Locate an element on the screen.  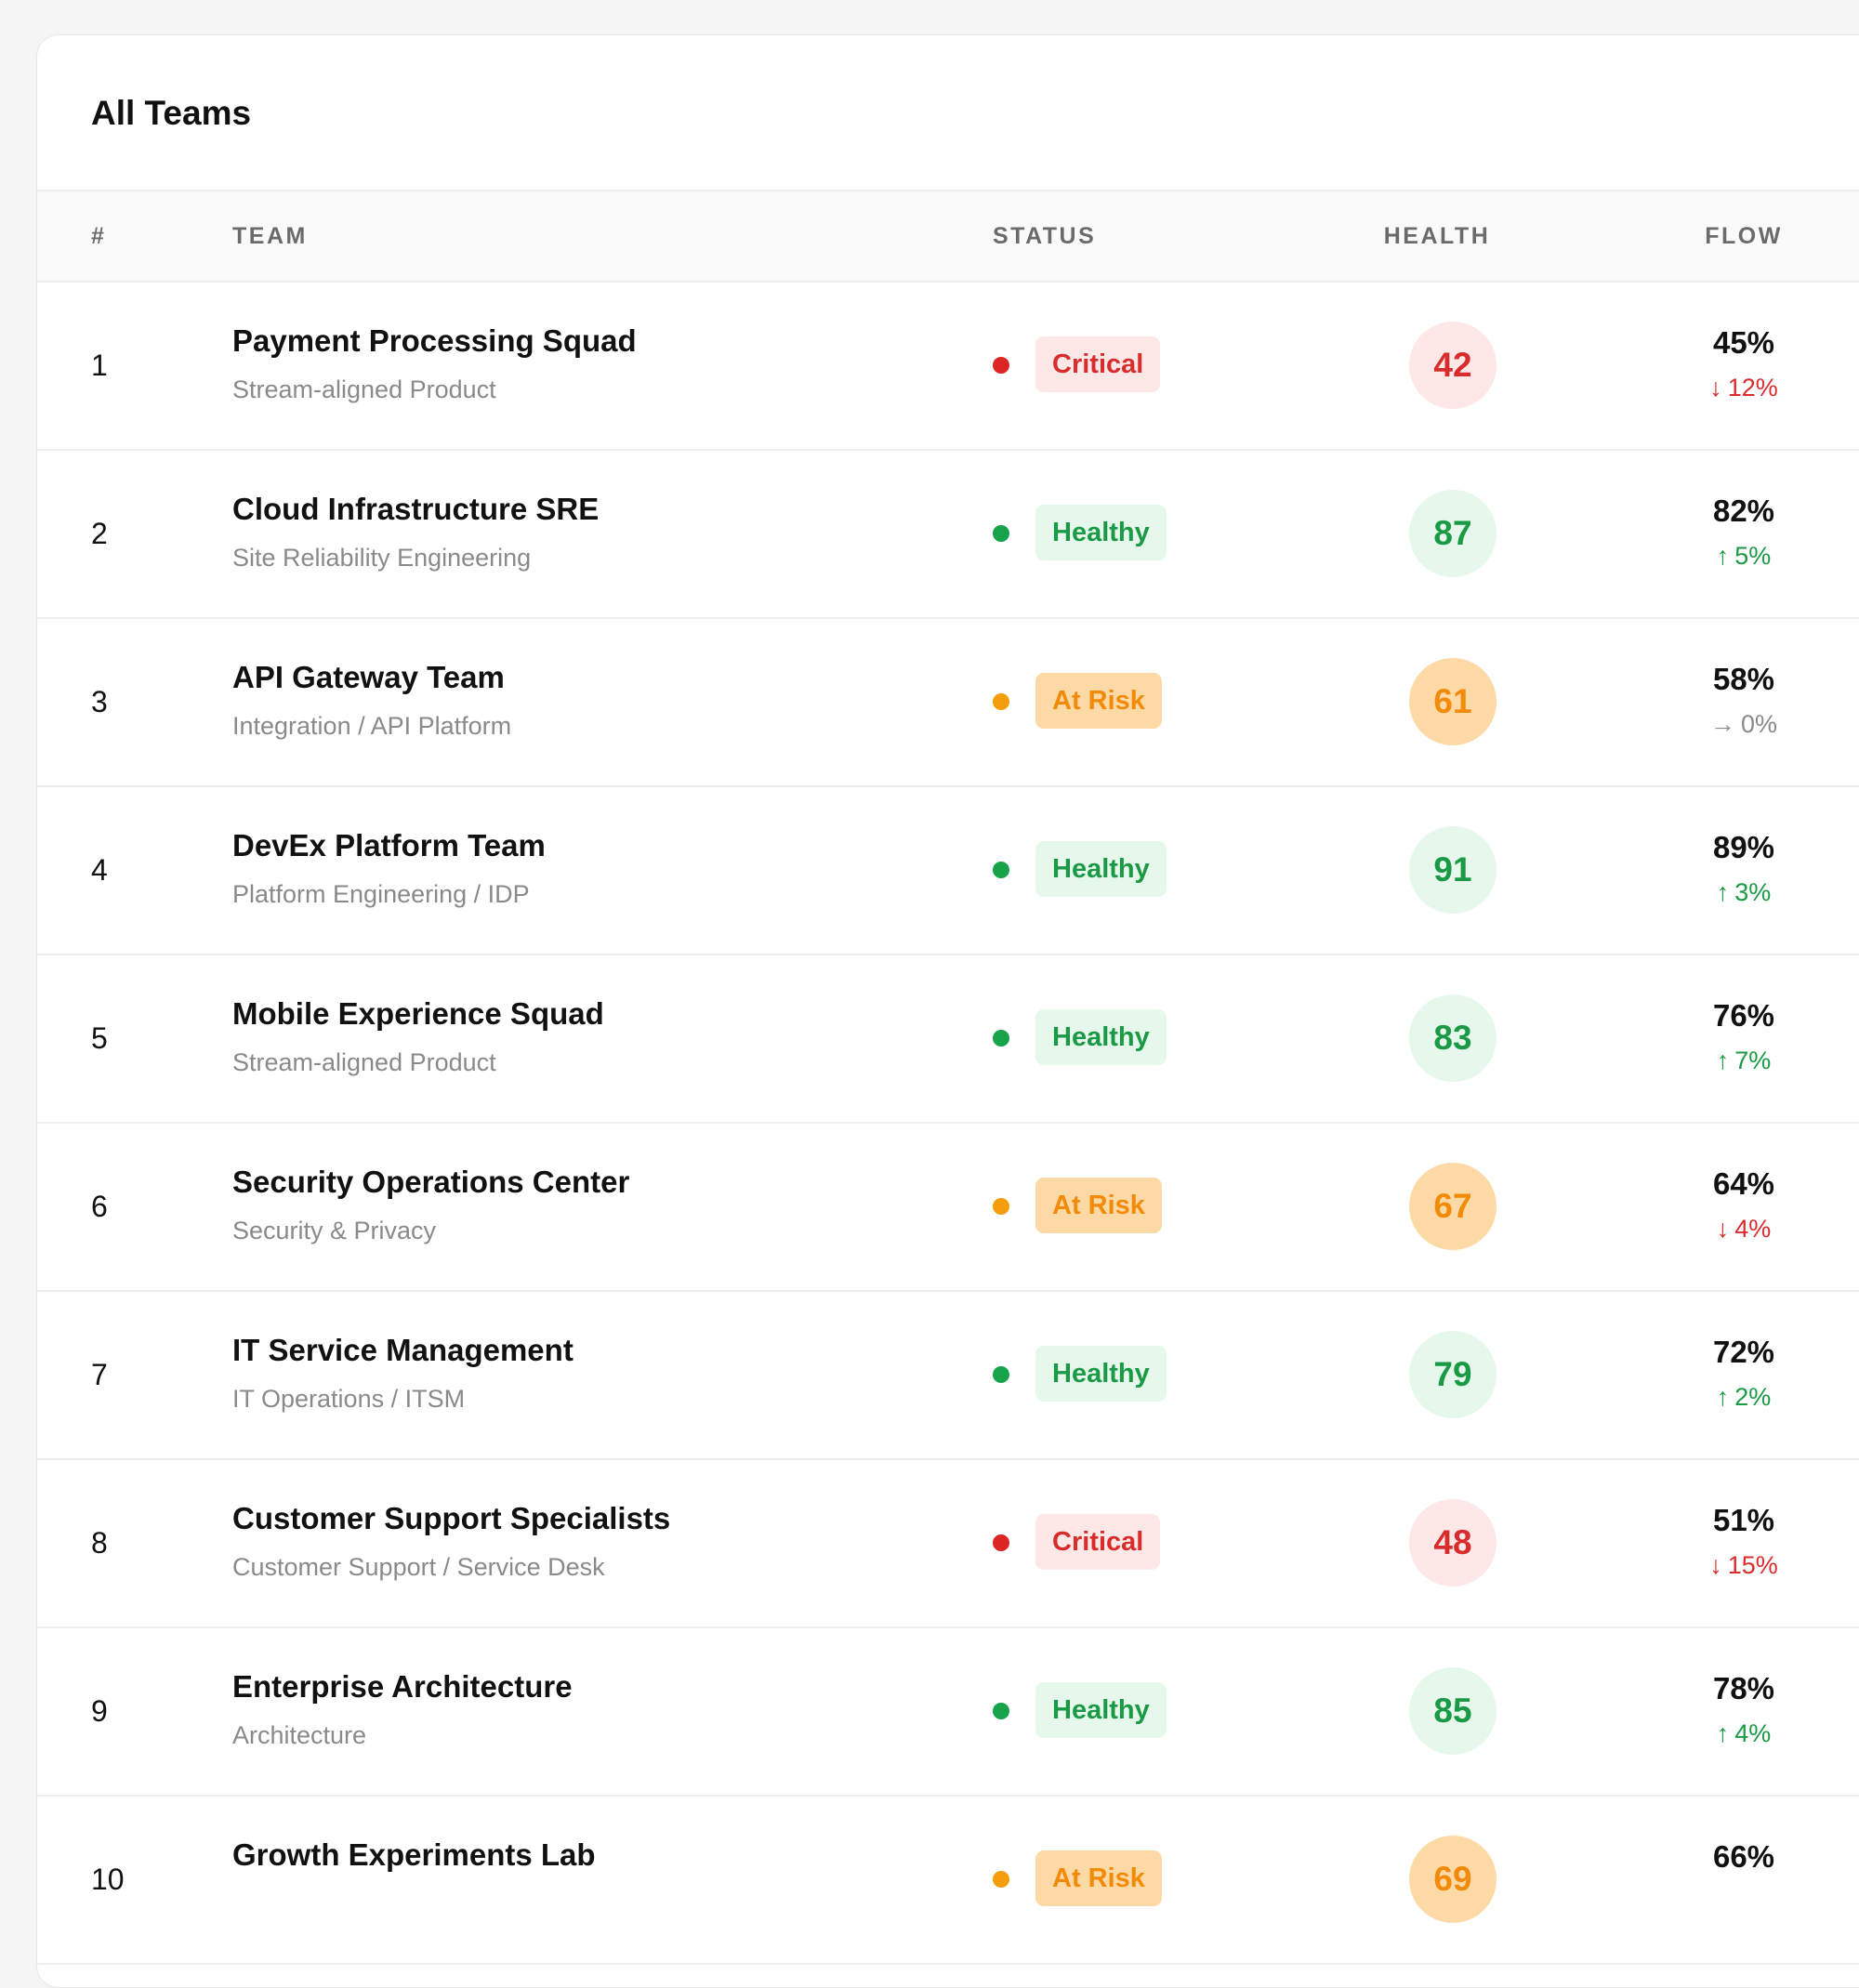
card-header: All Teams is located at coordinates (948, 113).